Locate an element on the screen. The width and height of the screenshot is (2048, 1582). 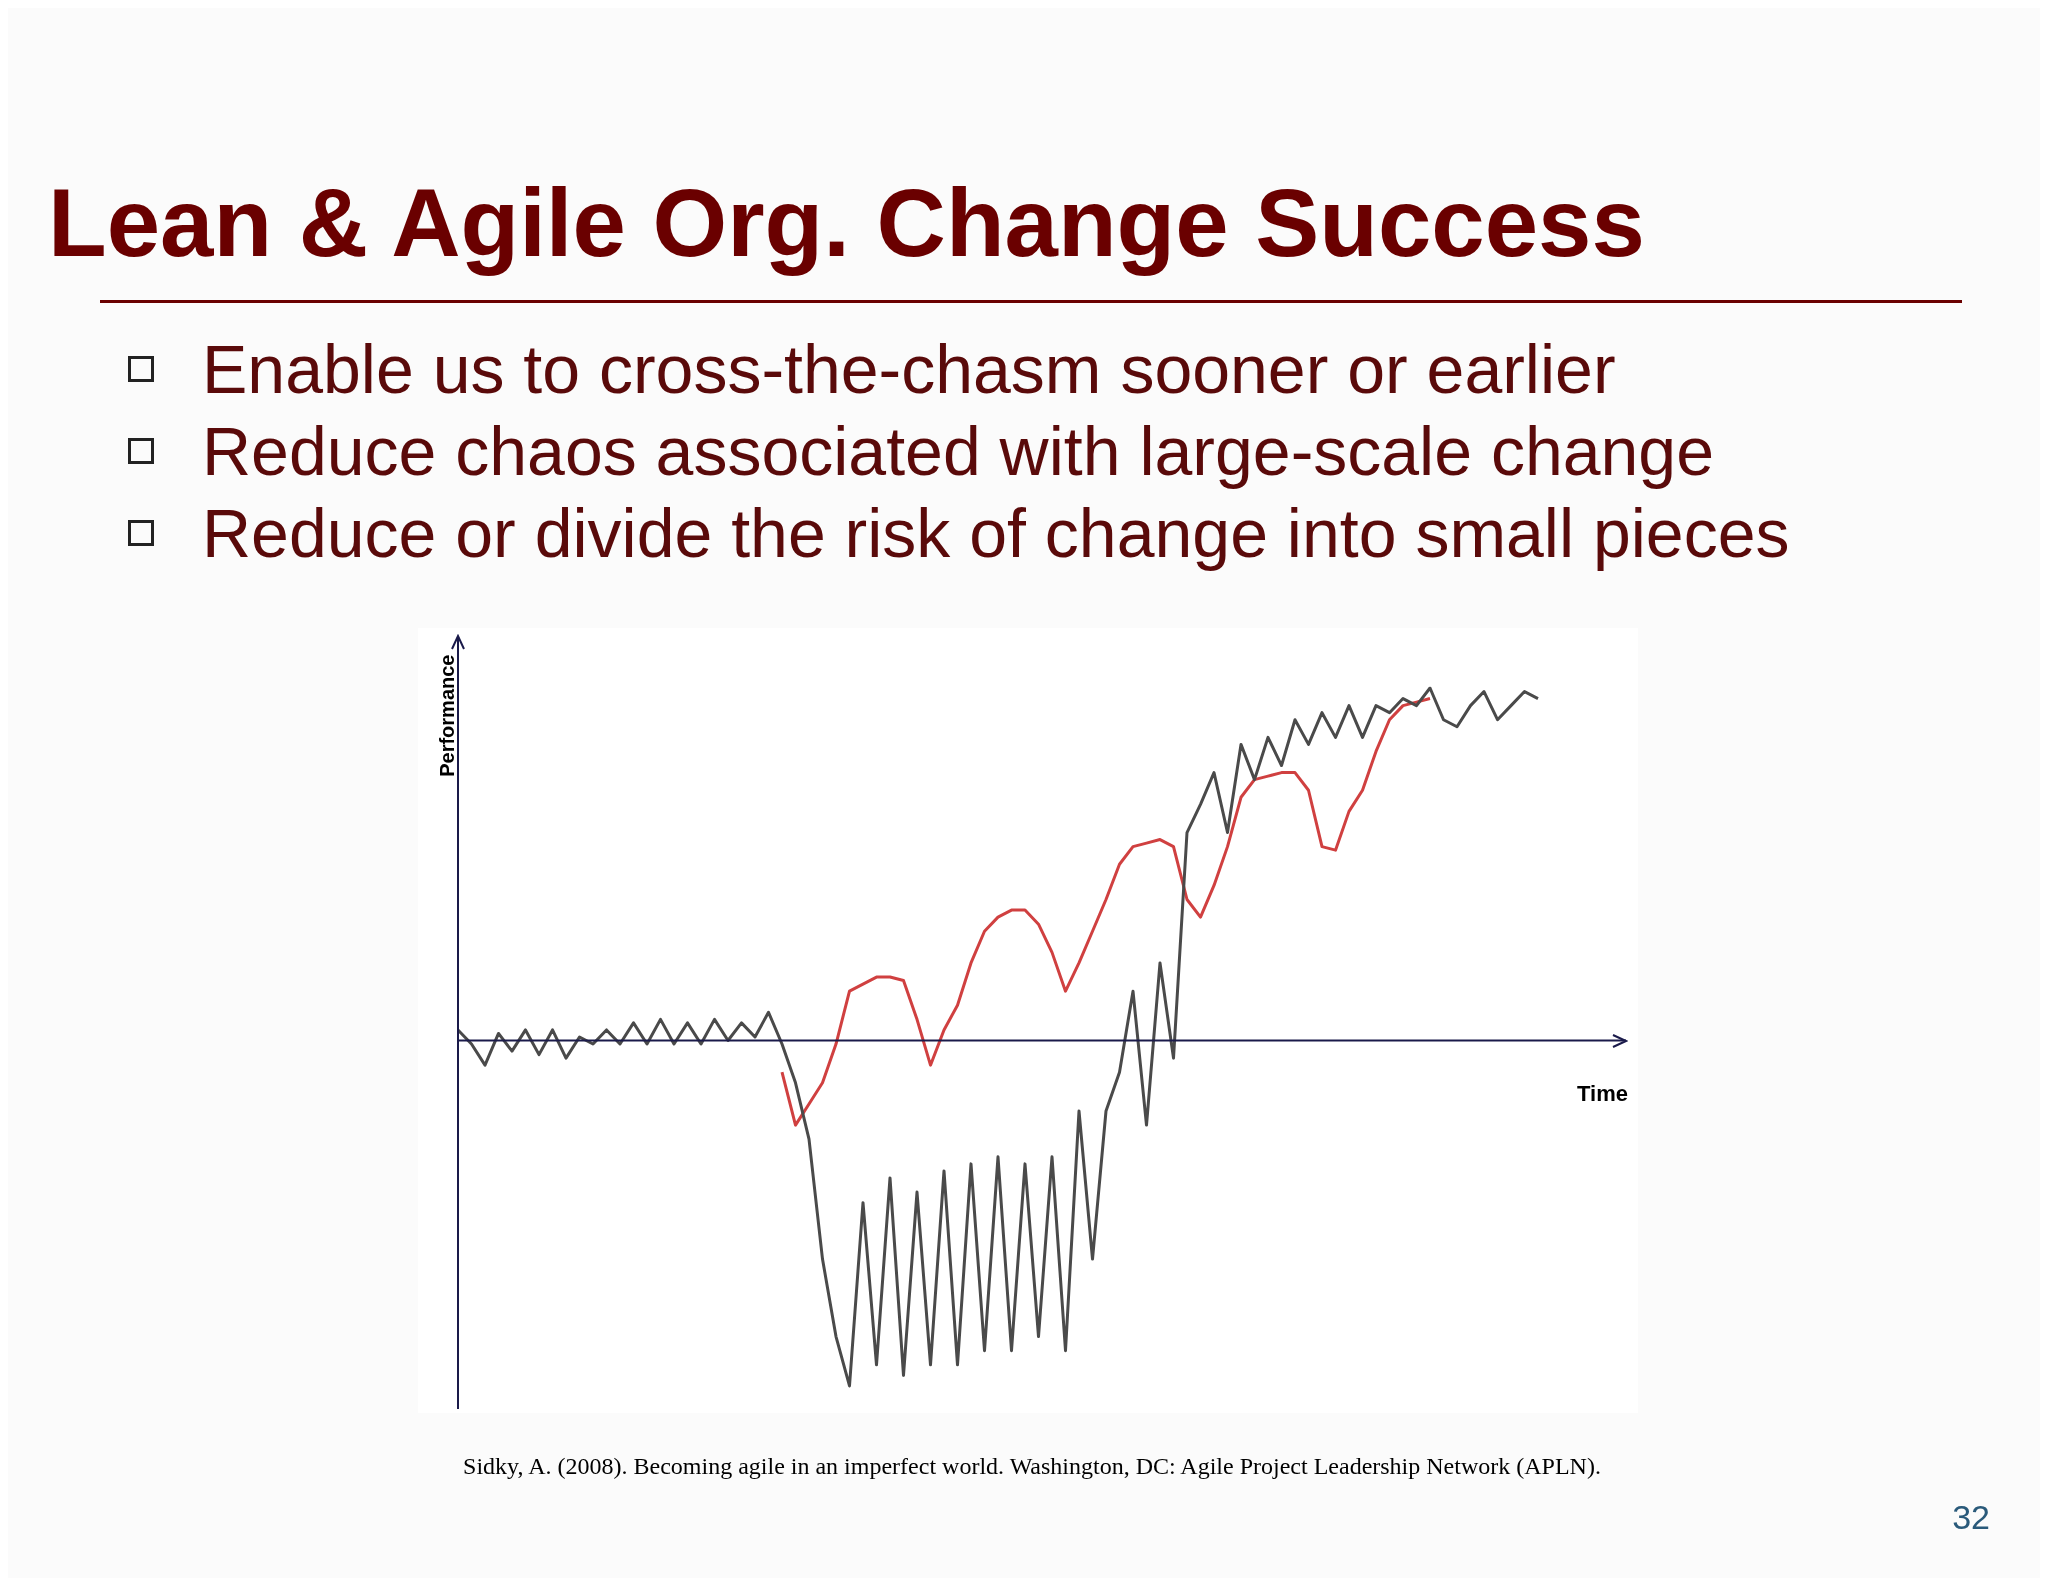
y-axis-title: Performance is located at coordinates (447, 716).